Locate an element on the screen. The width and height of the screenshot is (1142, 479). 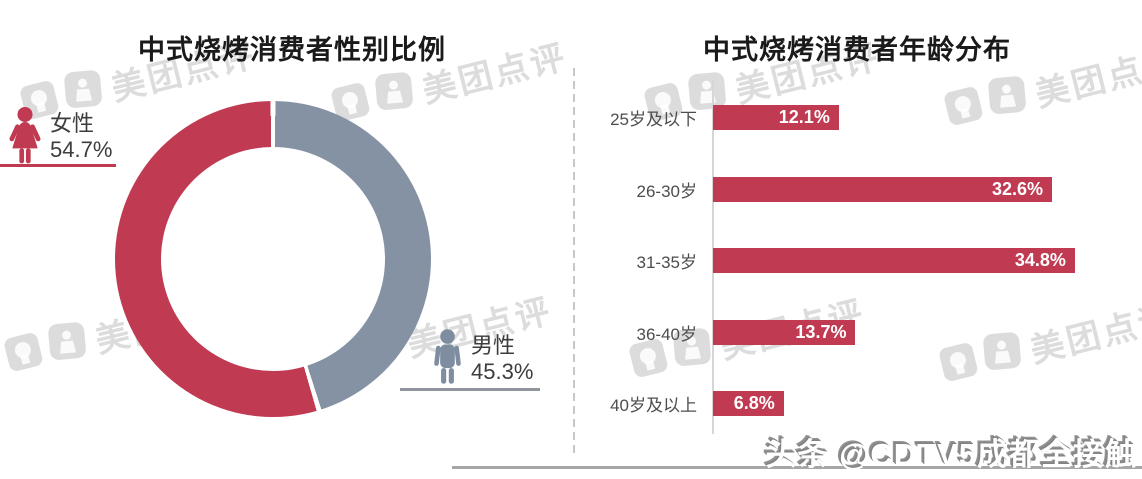
female-icon is located at coordinates (25, 140).